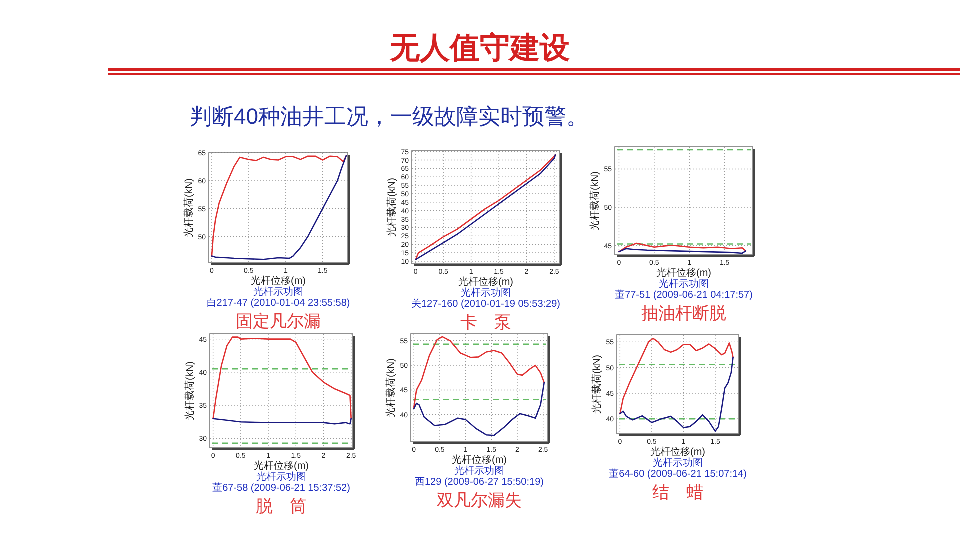 This screenshot has width=960, height=540. I want to click on text: 抽油杆断脱, so click(684, 313).